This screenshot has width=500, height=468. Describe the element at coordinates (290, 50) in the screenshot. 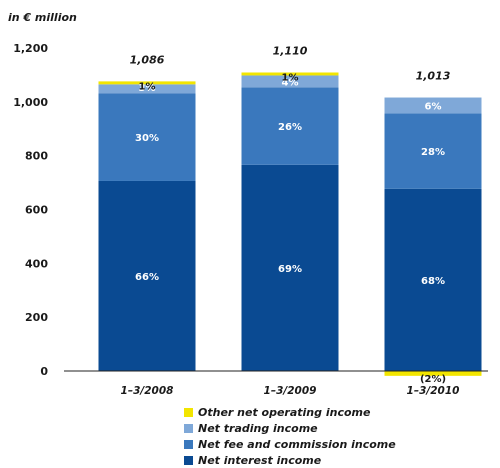

I see `total-label: 1,110` at that location.